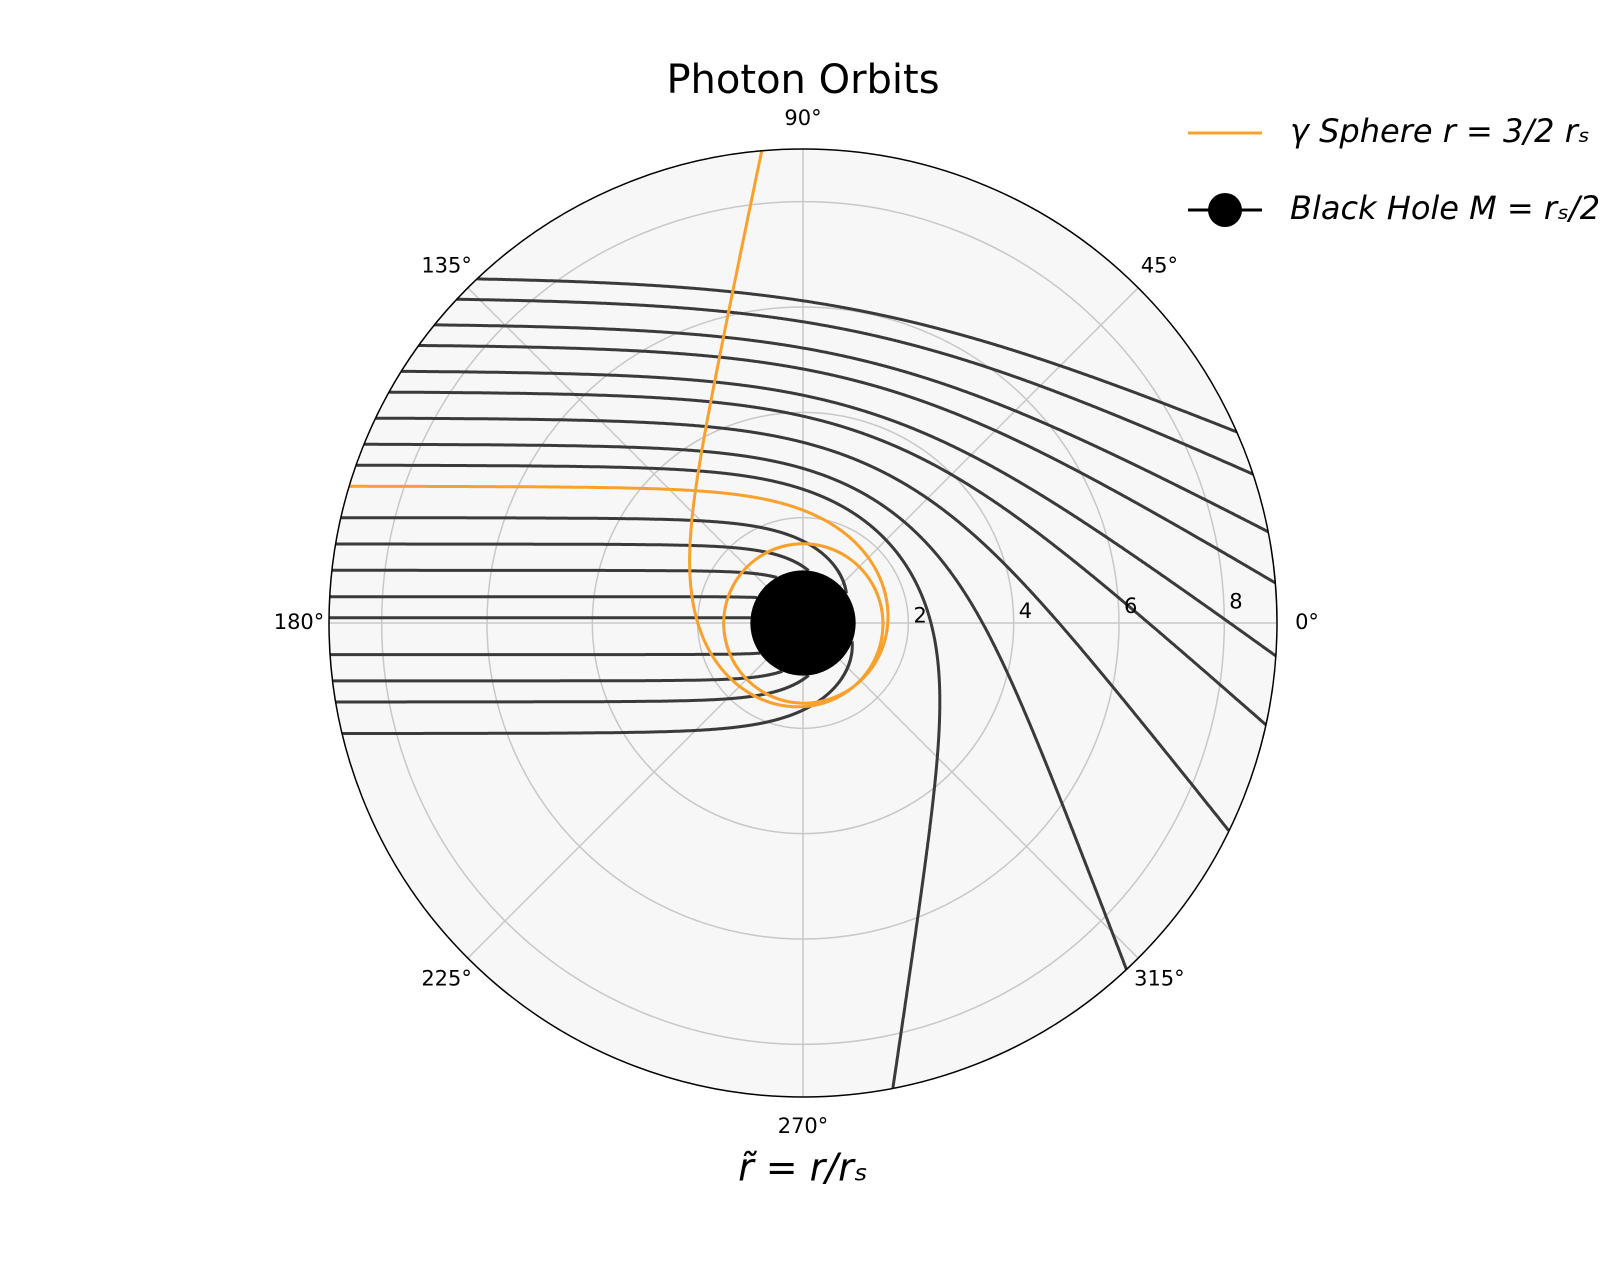 The height and width of the screenshot is (1284, 1600). Describe the element at coordinates (1225, 210) in the screenshot. I see `legend-marker` at that location.